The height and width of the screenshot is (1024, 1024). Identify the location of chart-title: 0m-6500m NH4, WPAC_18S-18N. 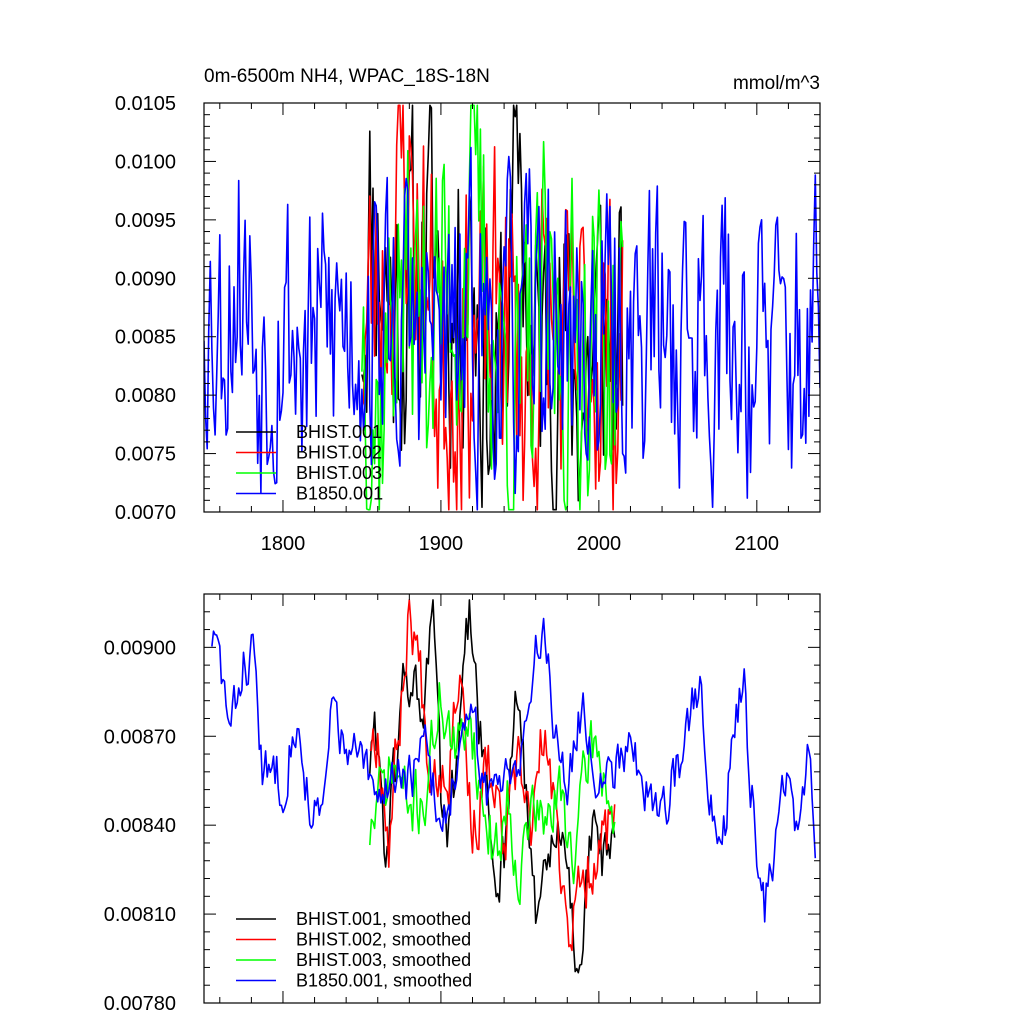
(347, 76).